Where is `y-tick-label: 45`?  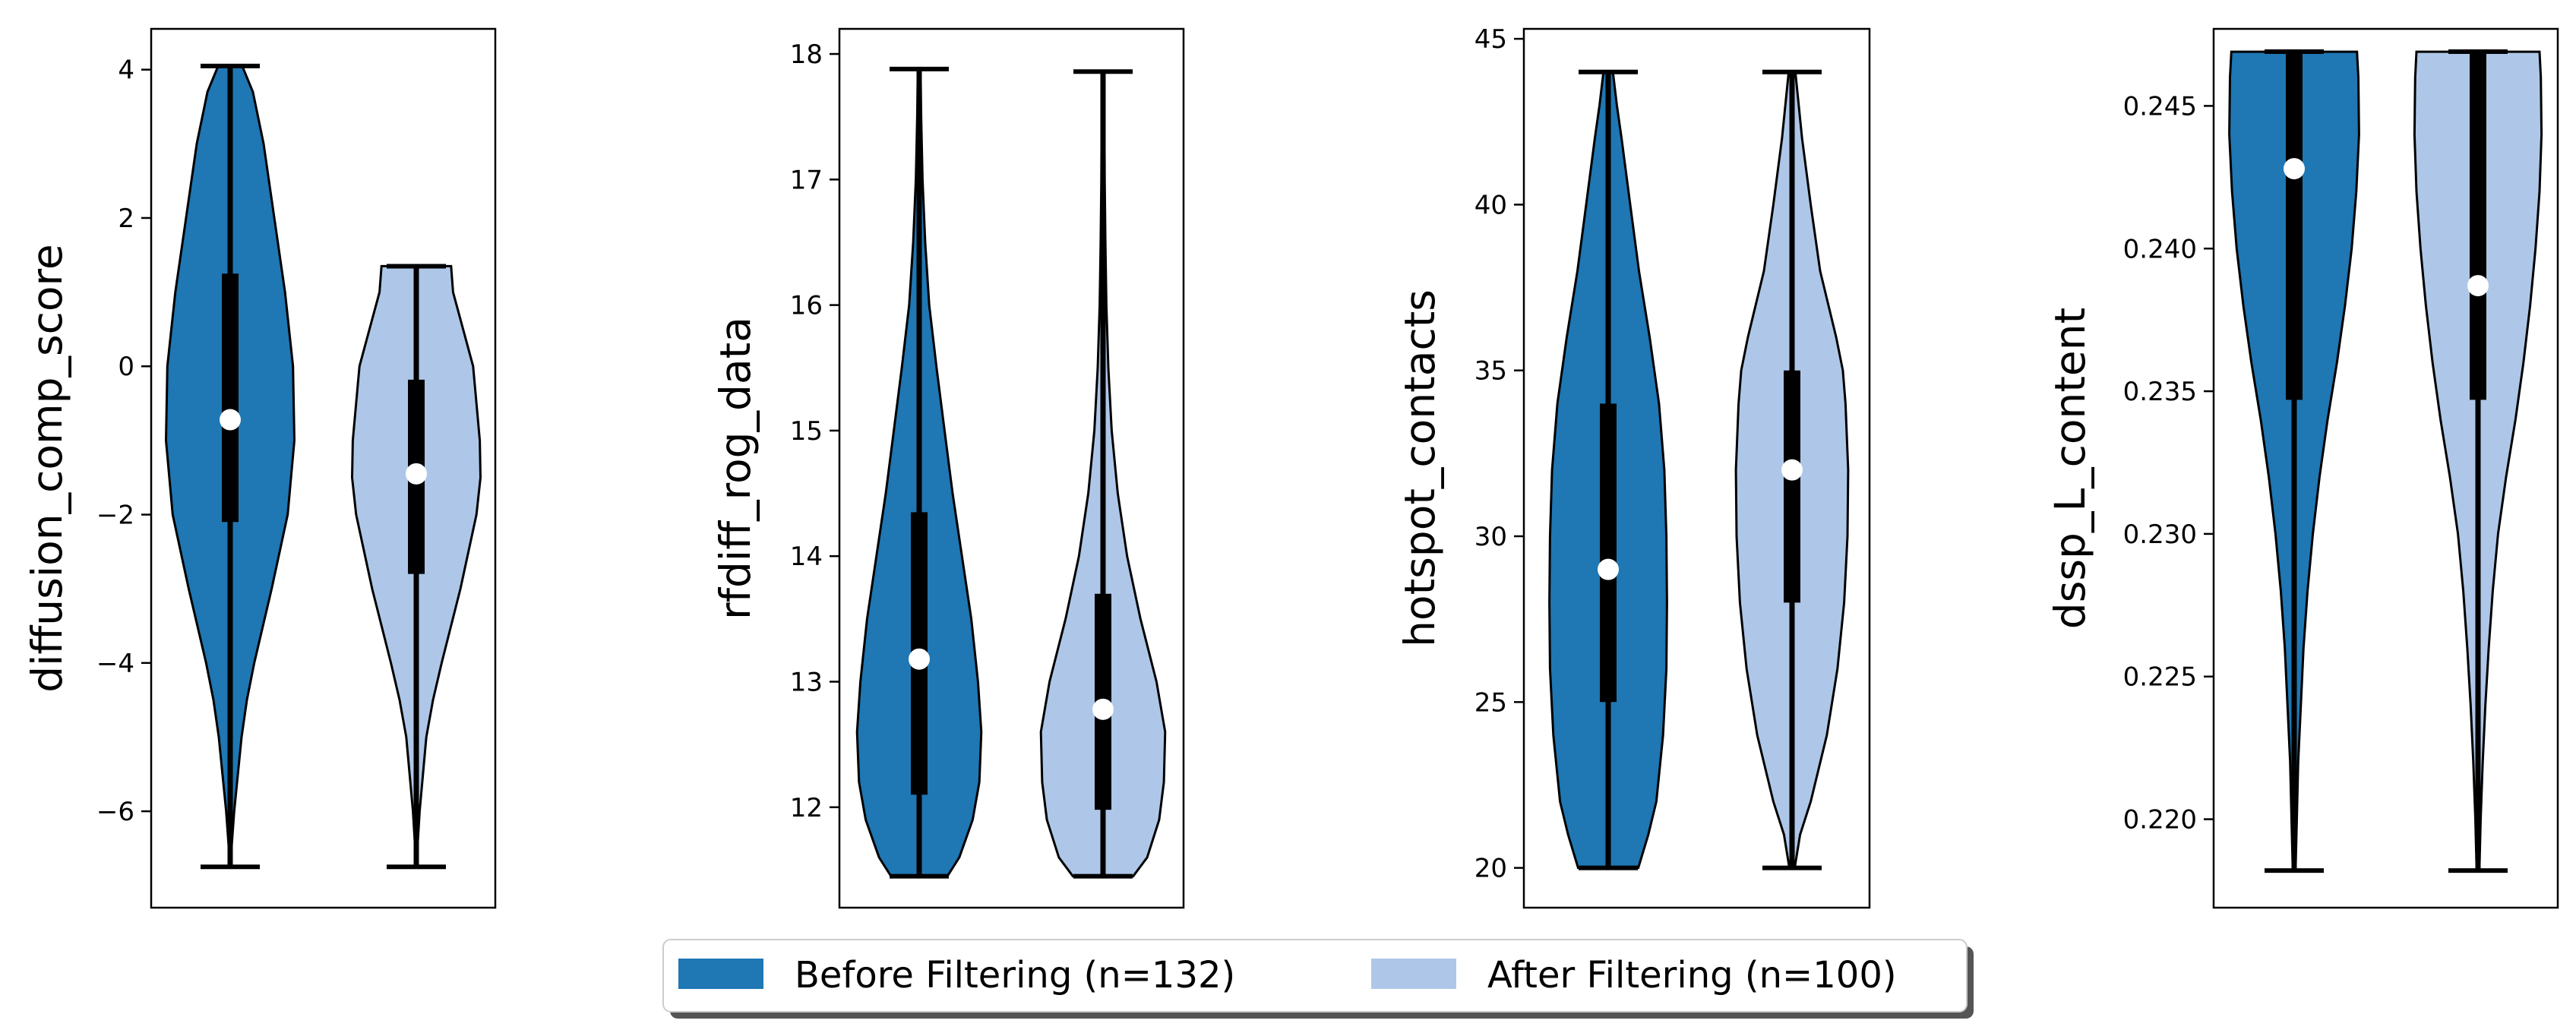 y-tick-label: 45 is located at coordinates (1490, 39).